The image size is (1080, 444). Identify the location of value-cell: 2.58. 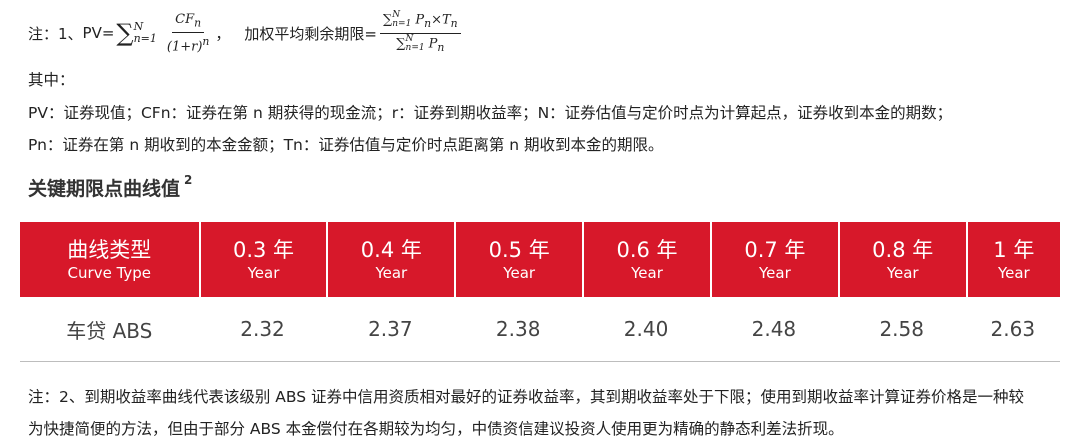
(901, 329).